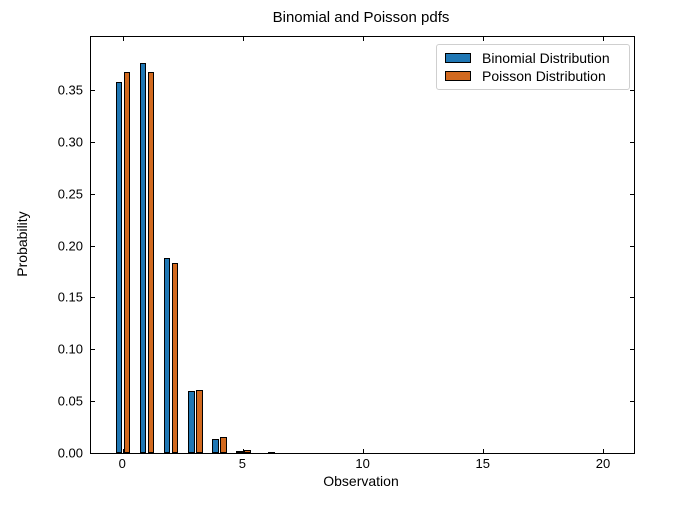  Describe the element at coordinates (122, 463) in the screenshot. I see `x-tick-label: 0` at that location.